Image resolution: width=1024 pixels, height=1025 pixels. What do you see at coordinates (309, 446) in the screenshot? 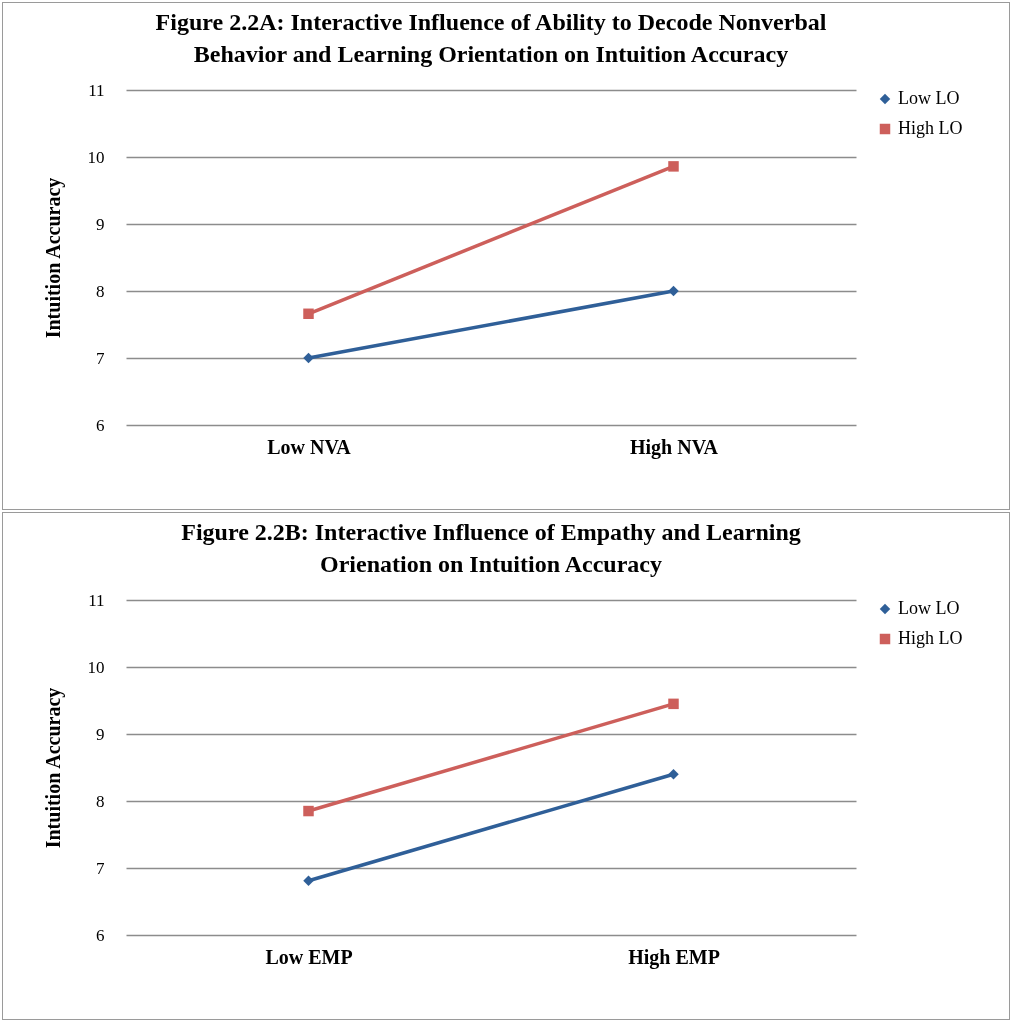
I see `x-tick-label: Low NVA` at bounding box center [309, 446].